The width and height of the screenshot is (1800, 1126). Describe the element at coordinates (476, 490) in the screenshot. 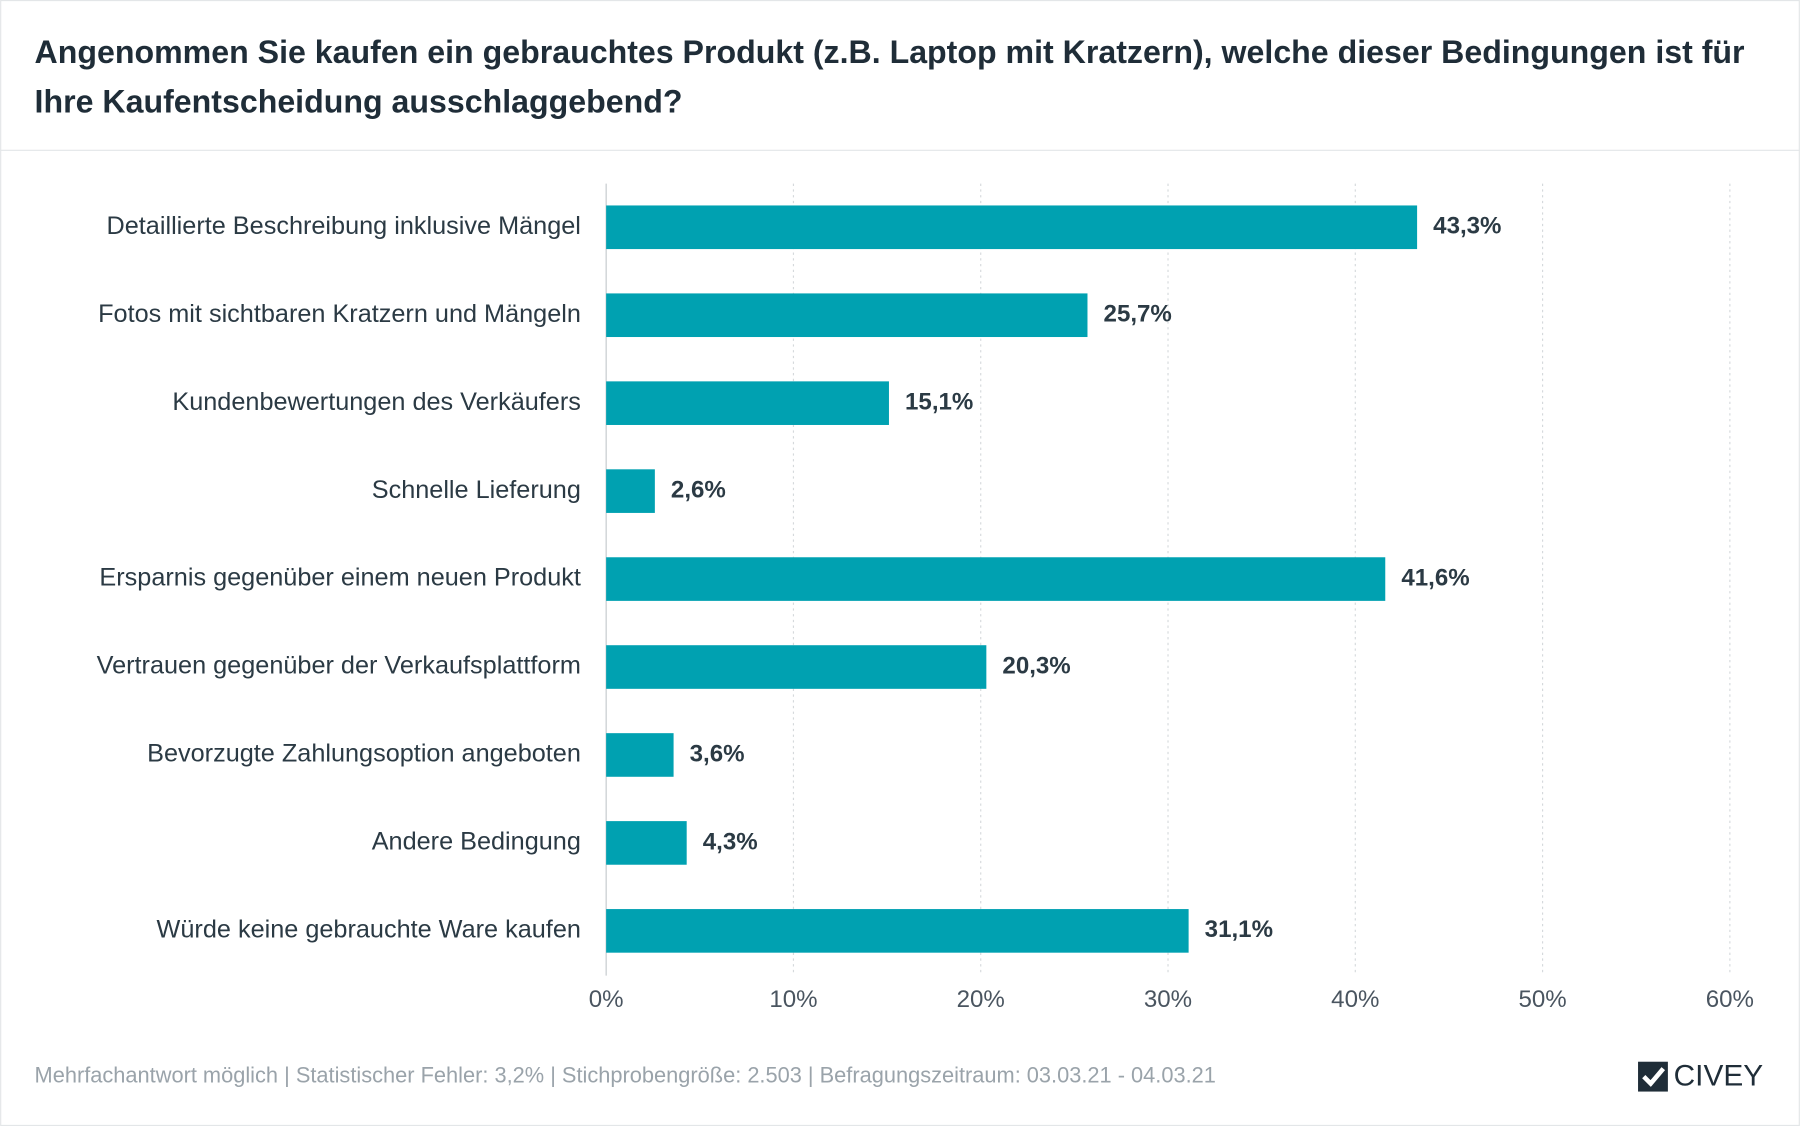

I see `y-tick-label: Schnelle Lieferung` at that location.